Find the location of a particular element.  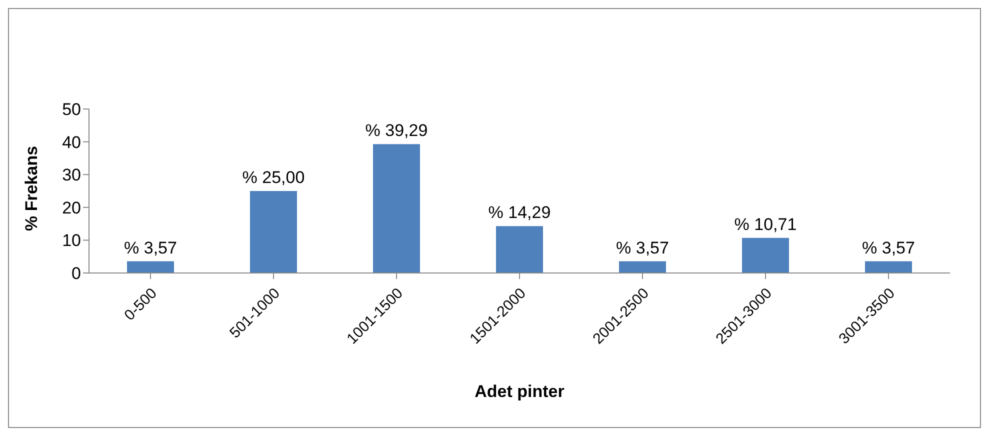

data-label: % 10,71 is located at coordinates (765, 224).